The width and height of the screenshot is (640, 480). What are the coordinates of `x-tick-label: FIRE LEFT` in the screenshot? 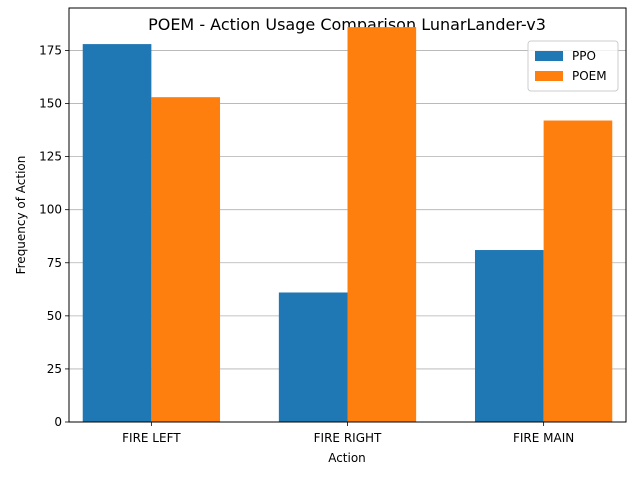 It's located at (151, 438).